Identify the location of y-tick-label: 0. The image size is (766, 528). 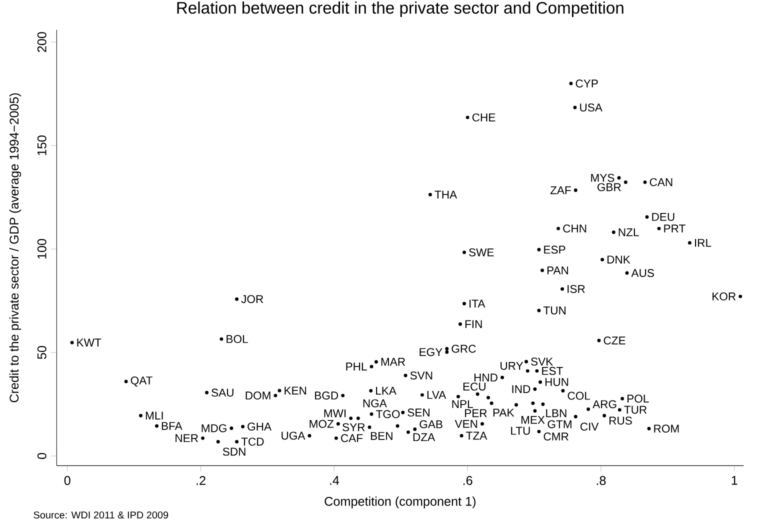
(41, 455).